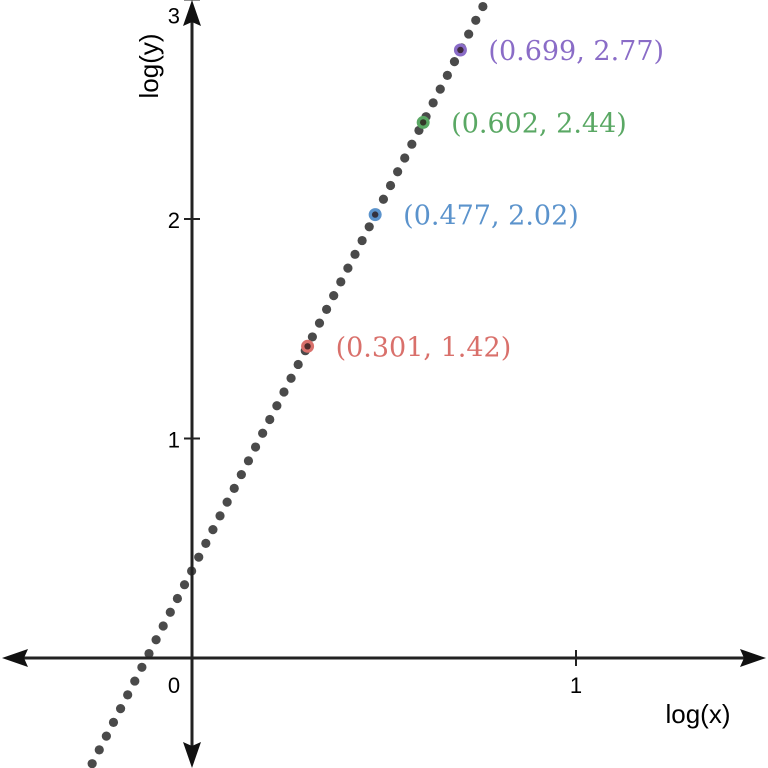 The height and width of the screenshot is (768, 768). I want to click on y-axis-title: log(y), so click(149, 65).